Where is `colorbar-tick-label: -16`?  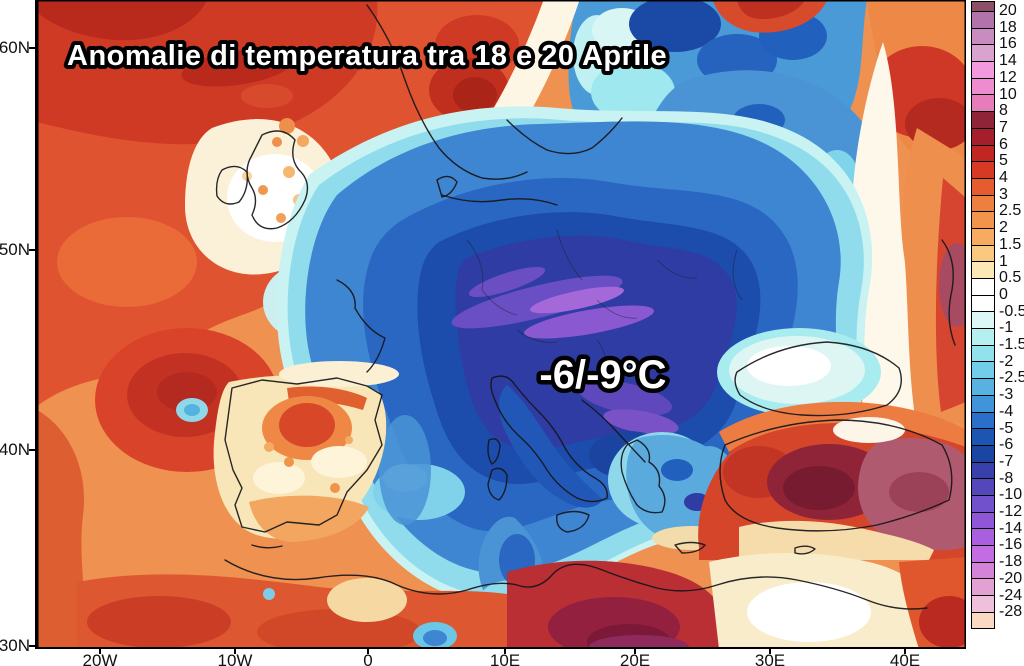
colorbar-tick-label: -16 is located at coordinates (1011, 545).